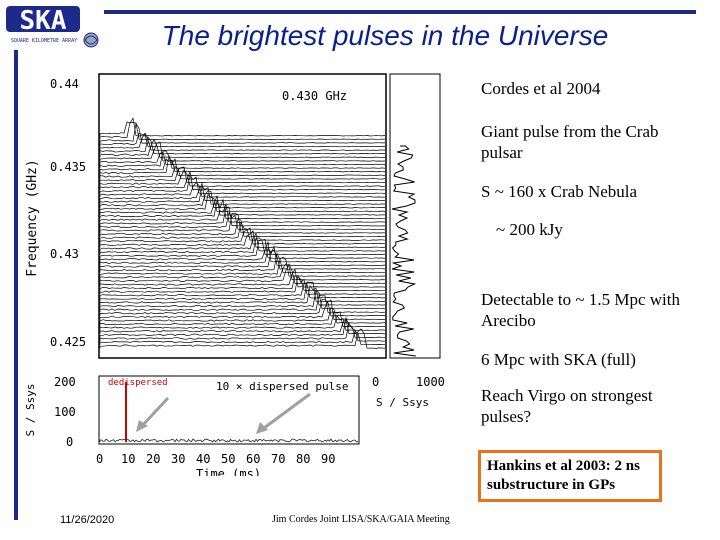 The height and width of the screenshot is (540, 720). I want to click on dispersed-arrow, so click(287, 411).